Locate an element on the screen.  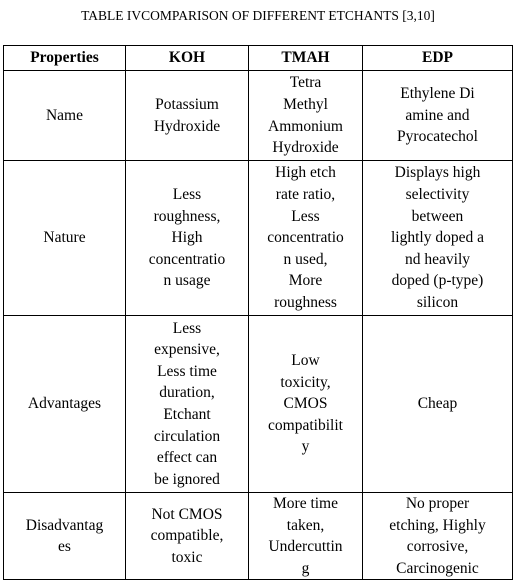
header-cell: EDP is located at coordinates (437, 58).